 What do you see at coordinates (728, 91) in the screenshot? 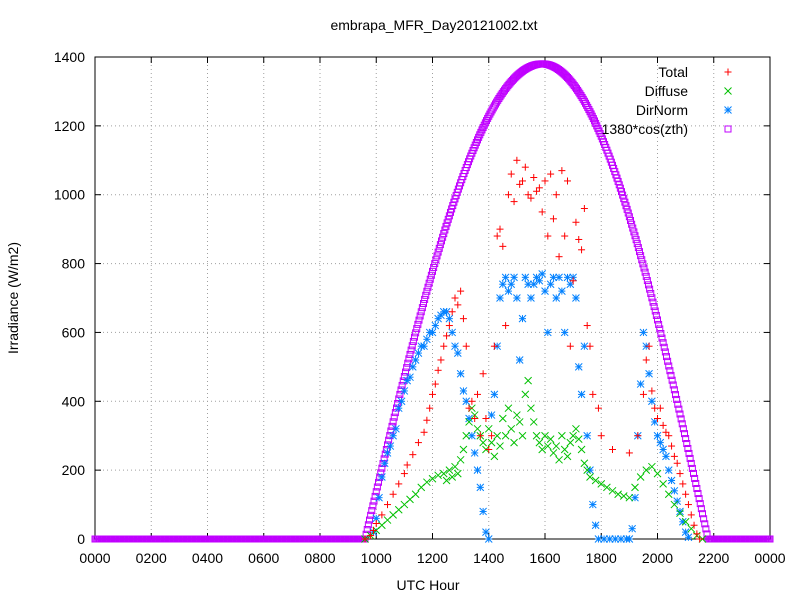
I see `legend-marker-diffuse` at bounding box center [728, 91].